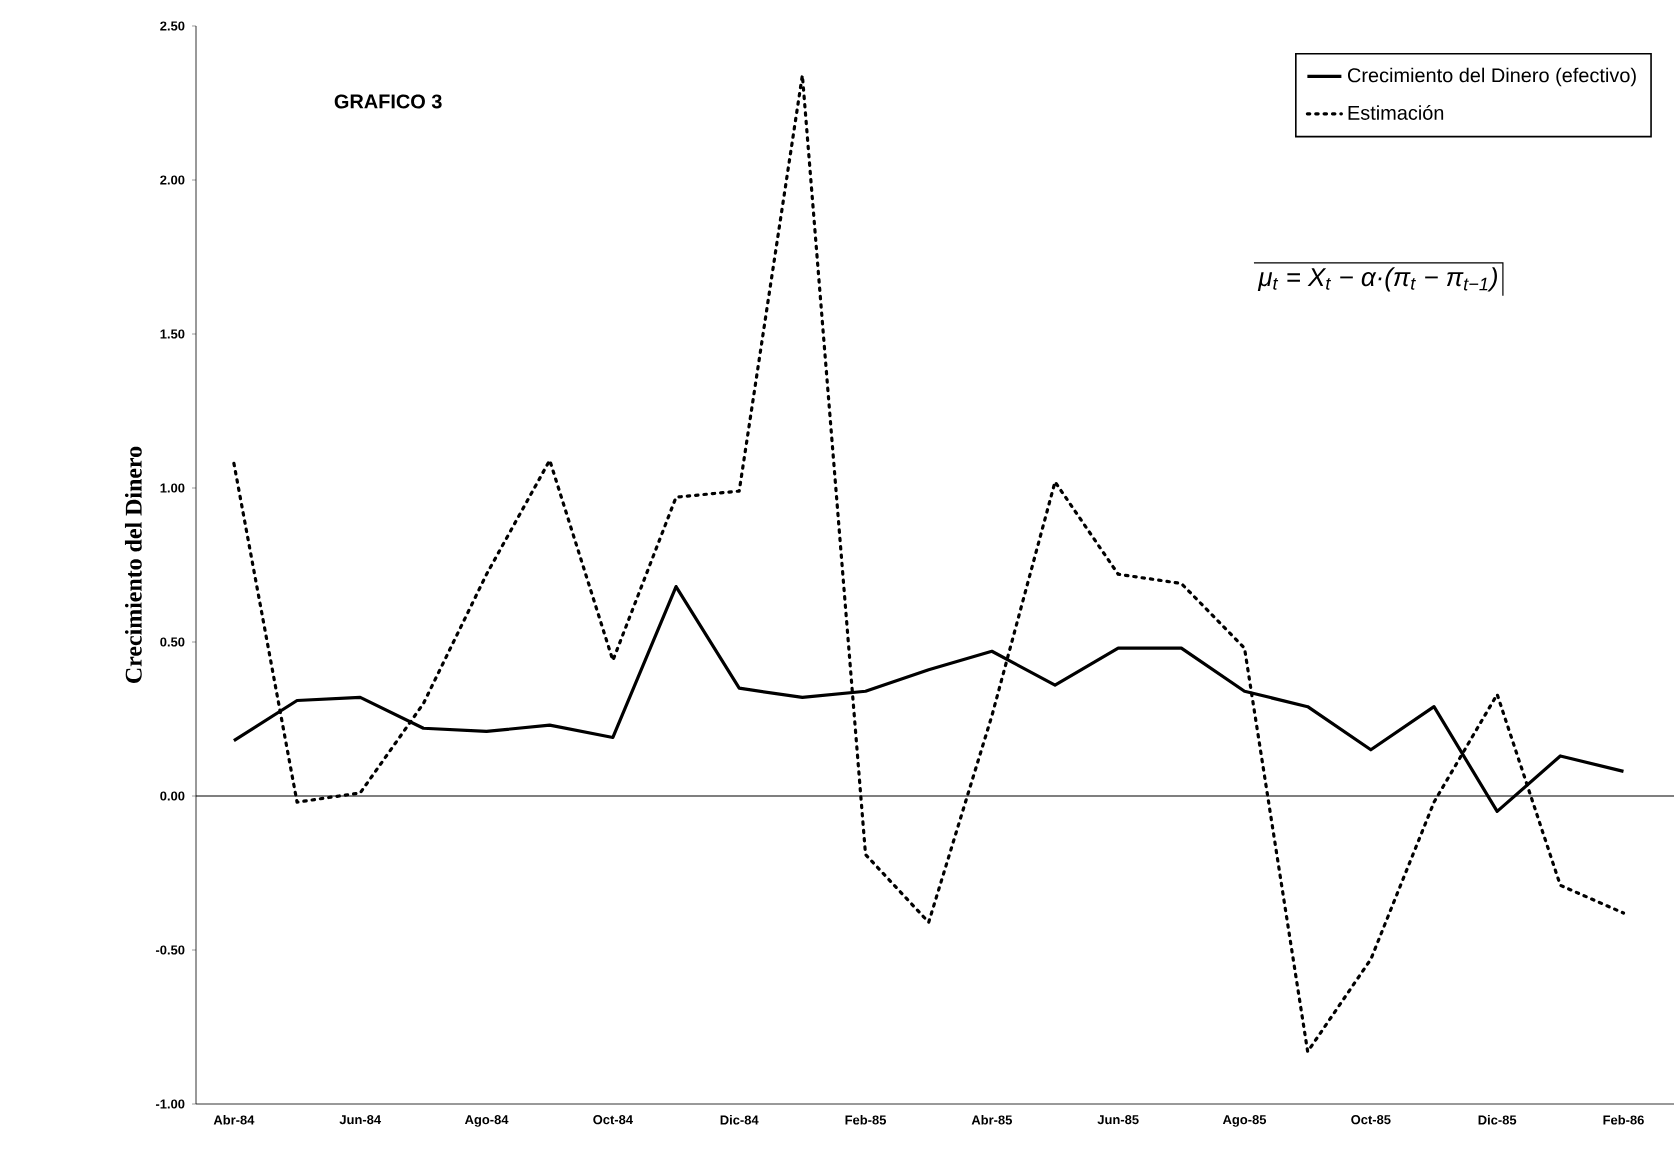 The height and width of the screenshot is (1156, 1674). Describe the element at coordinates (1491, 77) in the screenshot. I see `legend-label: Crecimiento del Dinero (efectivo)` at that location.